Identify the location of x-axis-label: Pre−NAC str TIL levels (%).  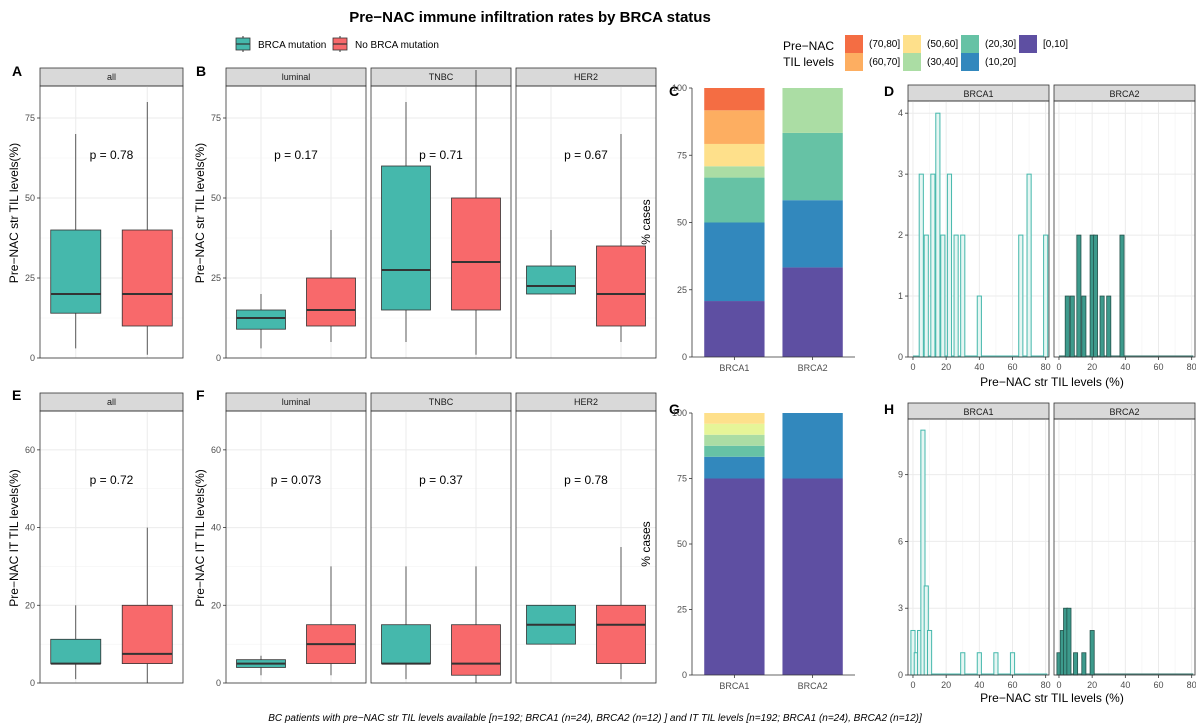
(1052, 382).